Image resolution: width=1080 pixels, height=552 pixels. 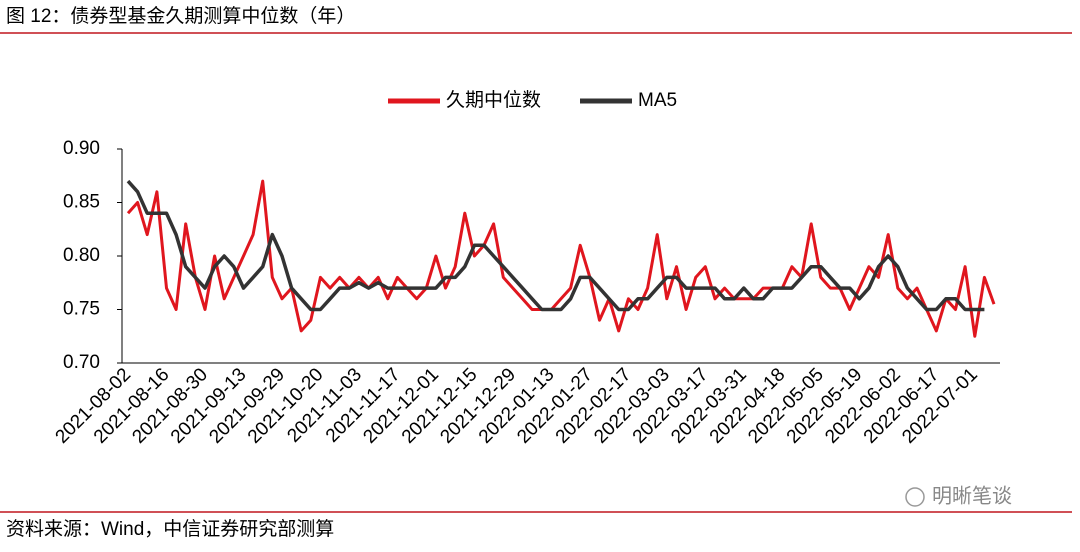 What do you see at coordinates (81, 202) in the screenshot?
I see `y-tick-label: 0.85` at bounding box center [81, 202].